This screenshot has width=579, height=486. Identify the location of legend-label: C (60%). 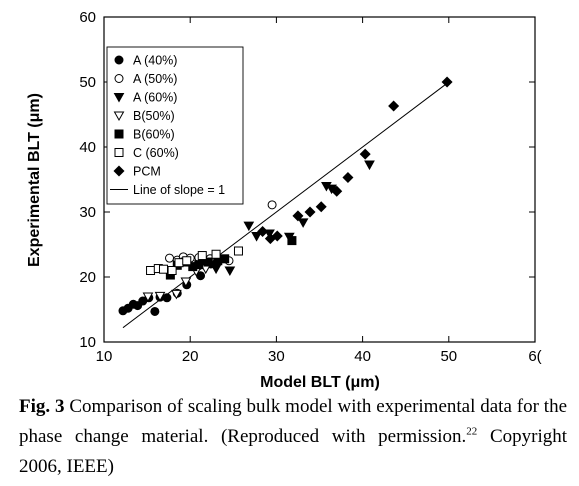
(156, 153).